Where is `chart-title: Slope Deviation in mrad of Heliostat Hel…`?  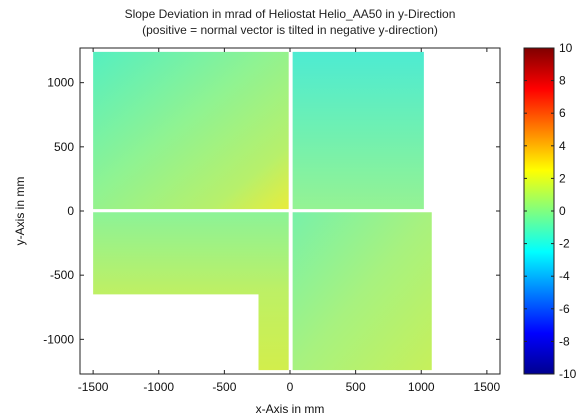 chart-title: Slope Deviation in mrad of Heliostat Hel… is located at coordinates (290, 22).